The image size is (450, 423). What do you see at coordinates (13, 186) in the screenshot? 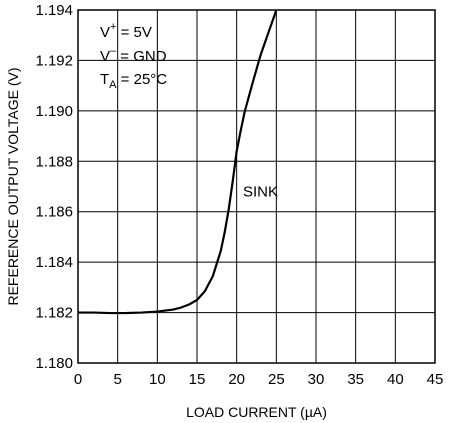
I see `y-axis-title: REFERENCE OUTPUT VOLTAGE (V)` at bounding box center [13, 186].